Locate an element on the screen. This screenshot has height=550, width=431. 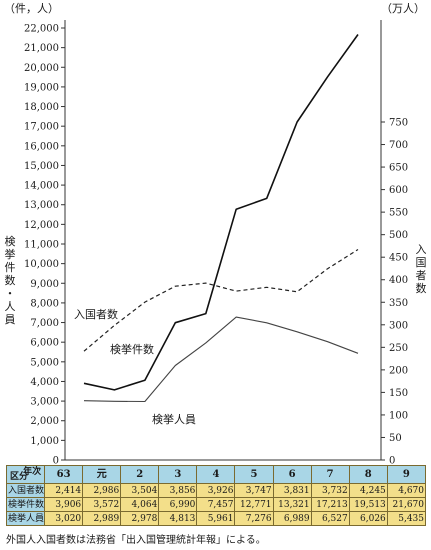
left-tick-label: 1,000 is located at coordinates (44, 441).